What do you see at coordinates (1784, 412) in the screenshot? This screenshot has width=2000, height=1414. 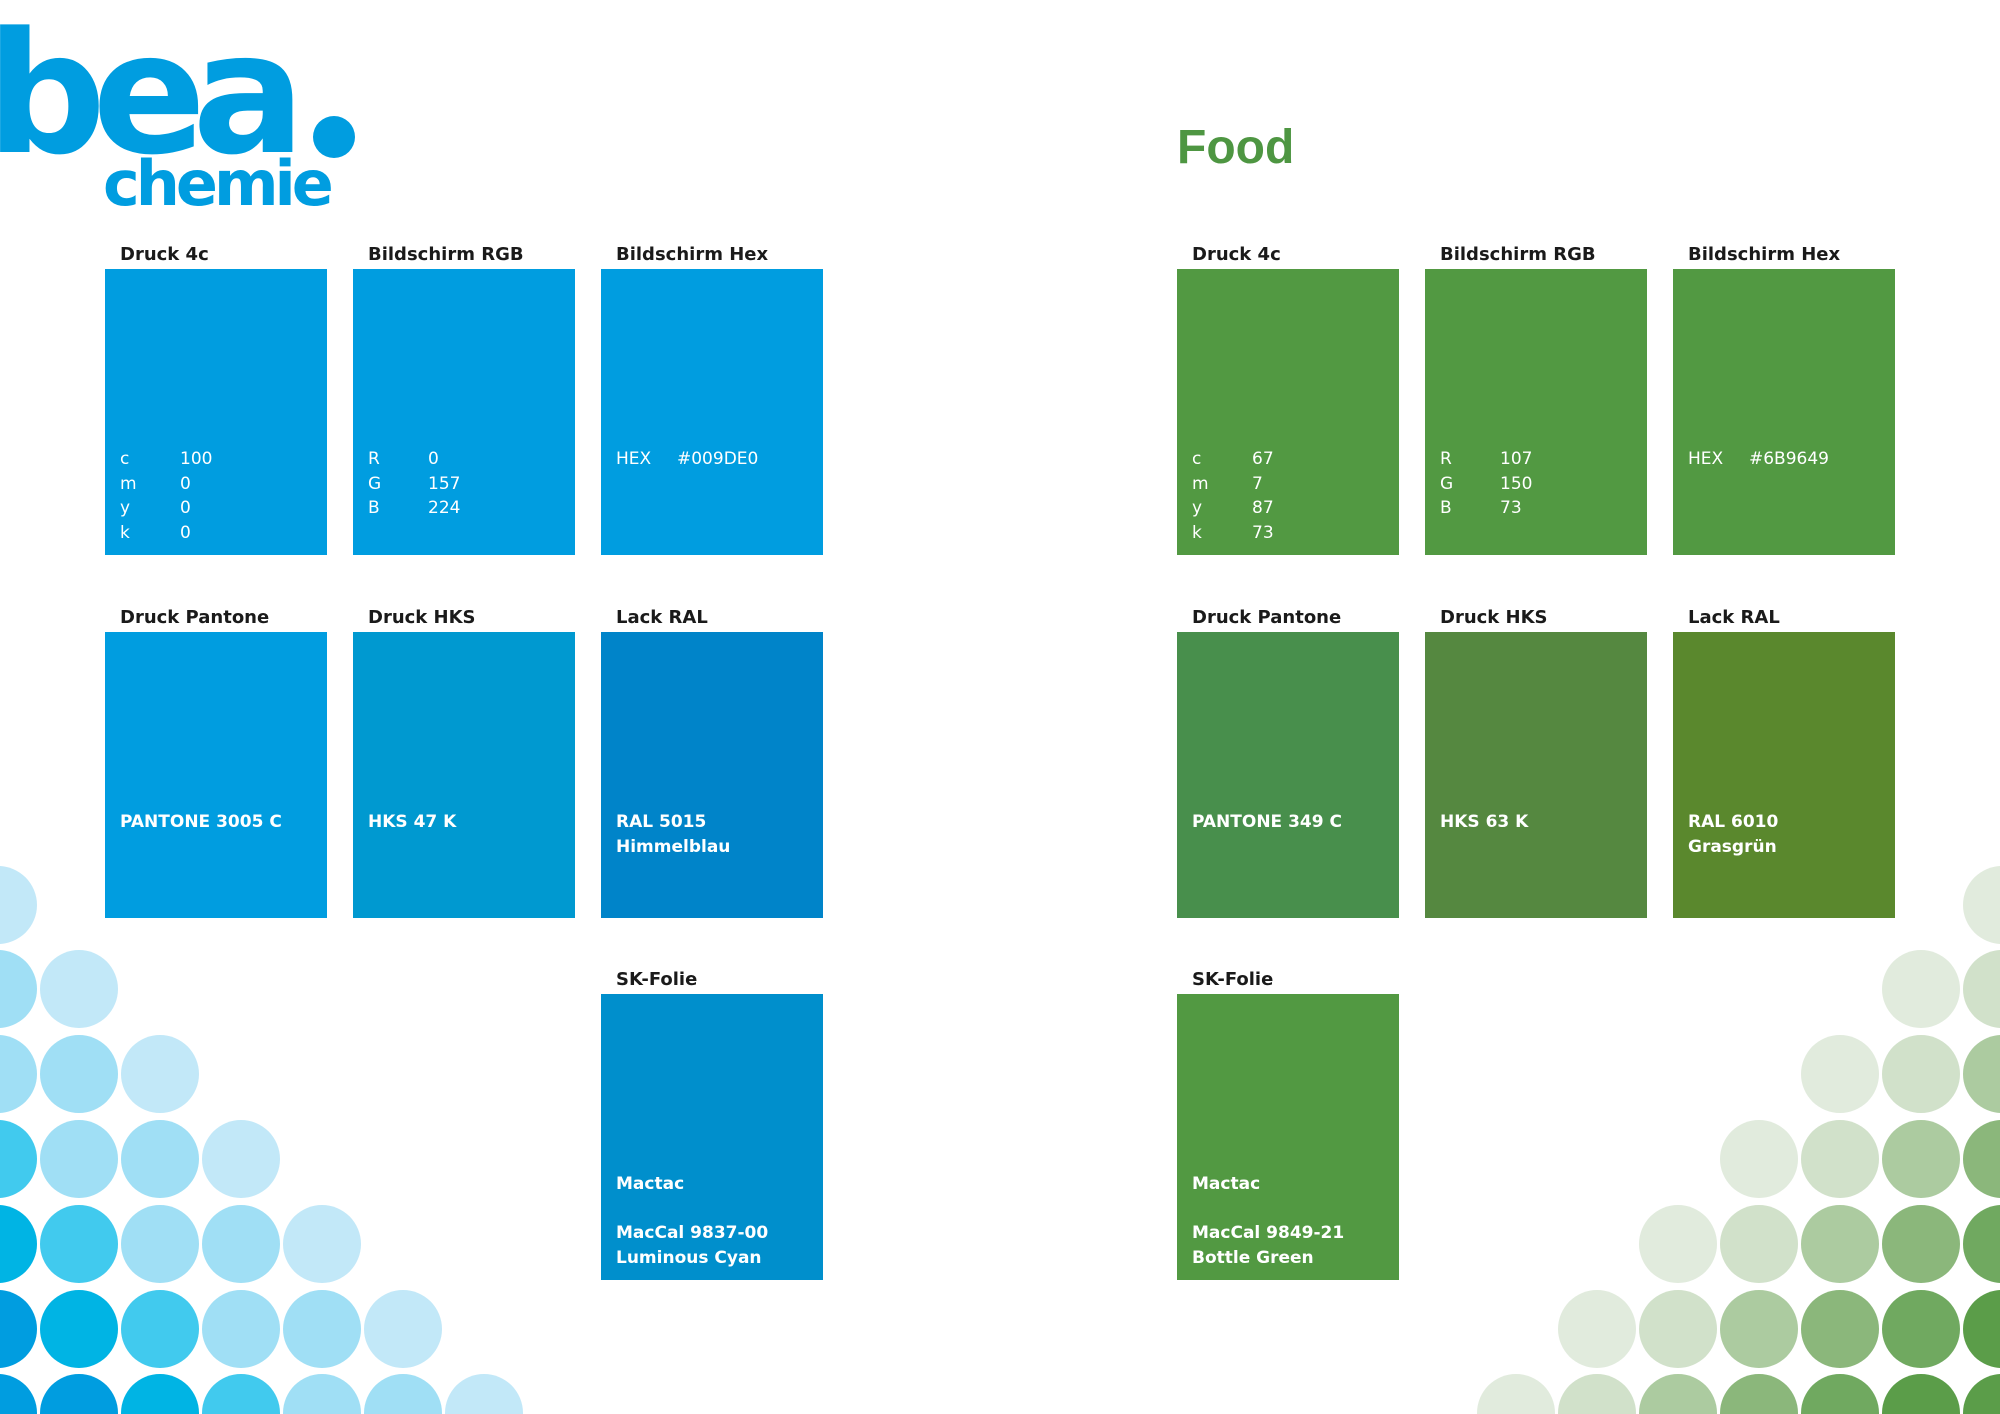 I see `color-swatch: HEX #6B9649` at bounding box center [1784, 412].